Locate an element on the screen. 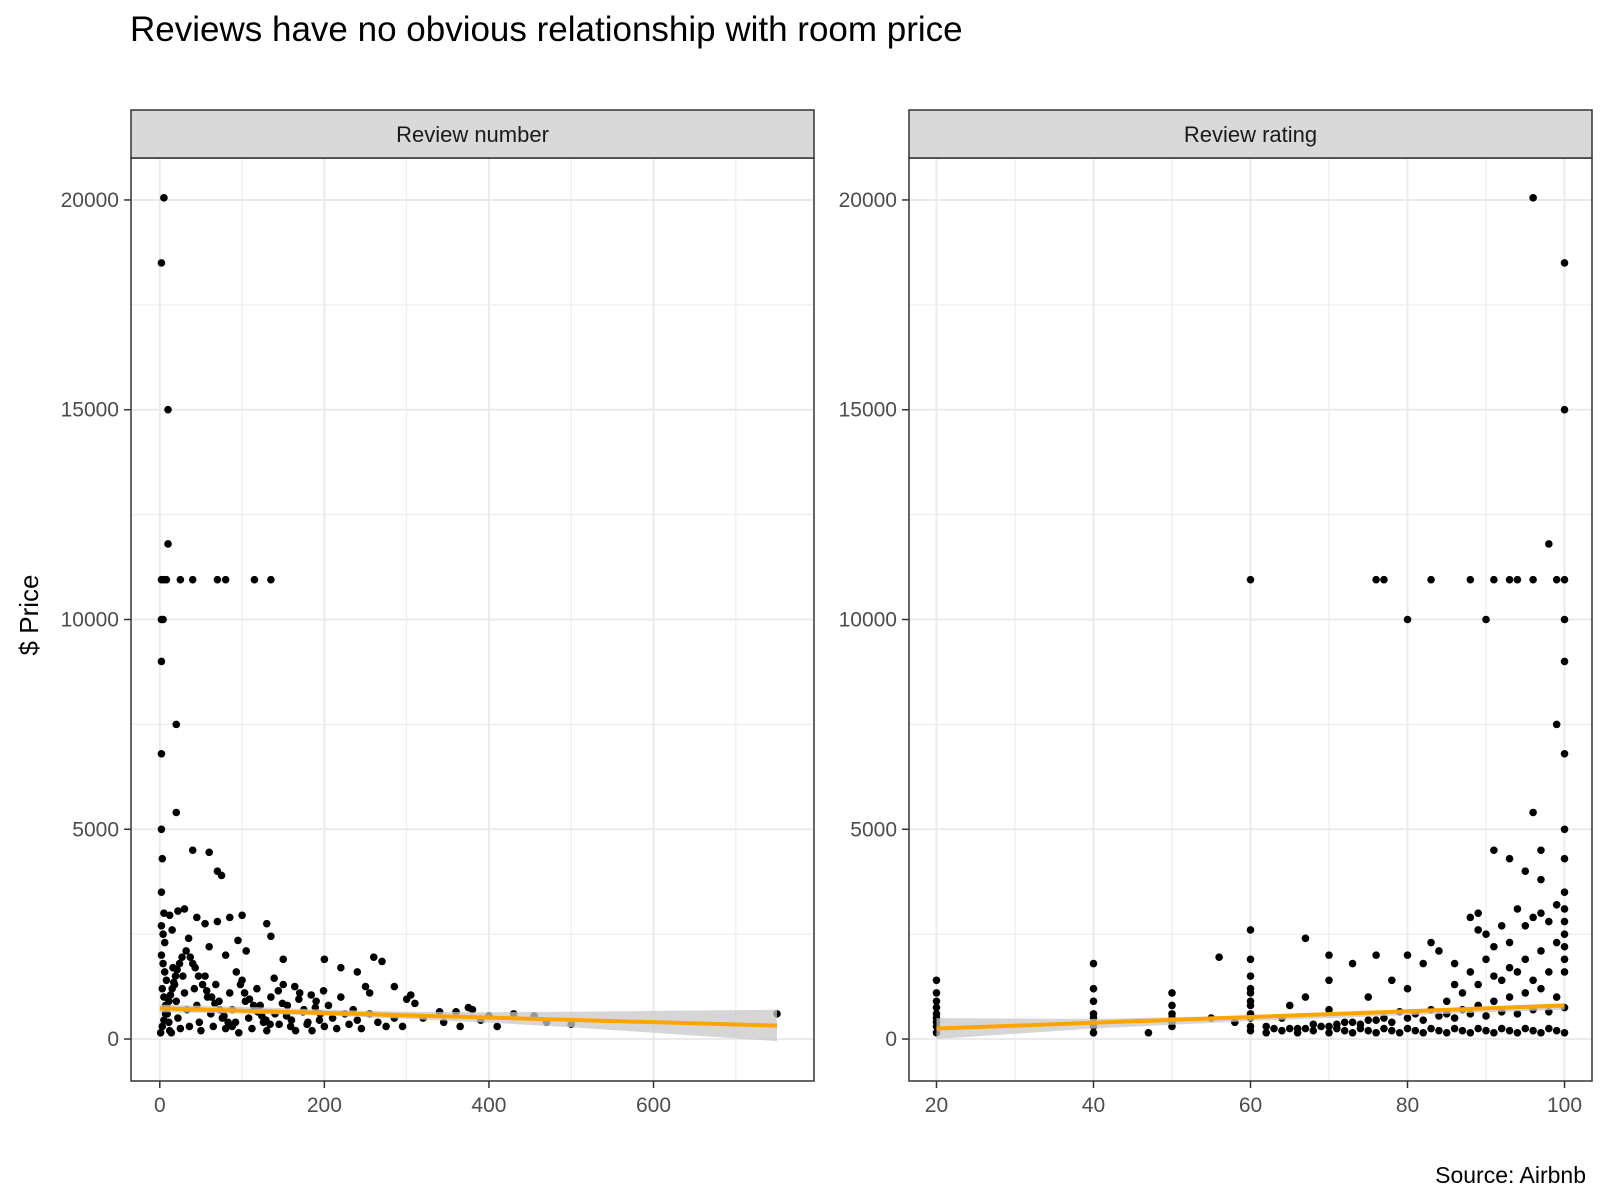 The height and width of the screenshot is (1200, 1600). x-tick-label: 60 is located at coordinates (1250, 1105).